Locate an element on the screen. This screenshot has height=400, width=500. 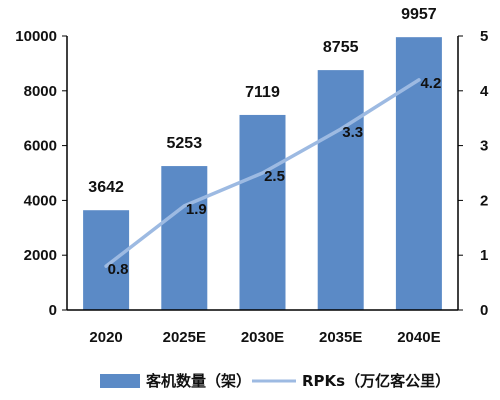
rpks-value-label: 0.8 is located at coordinates (118, 269).